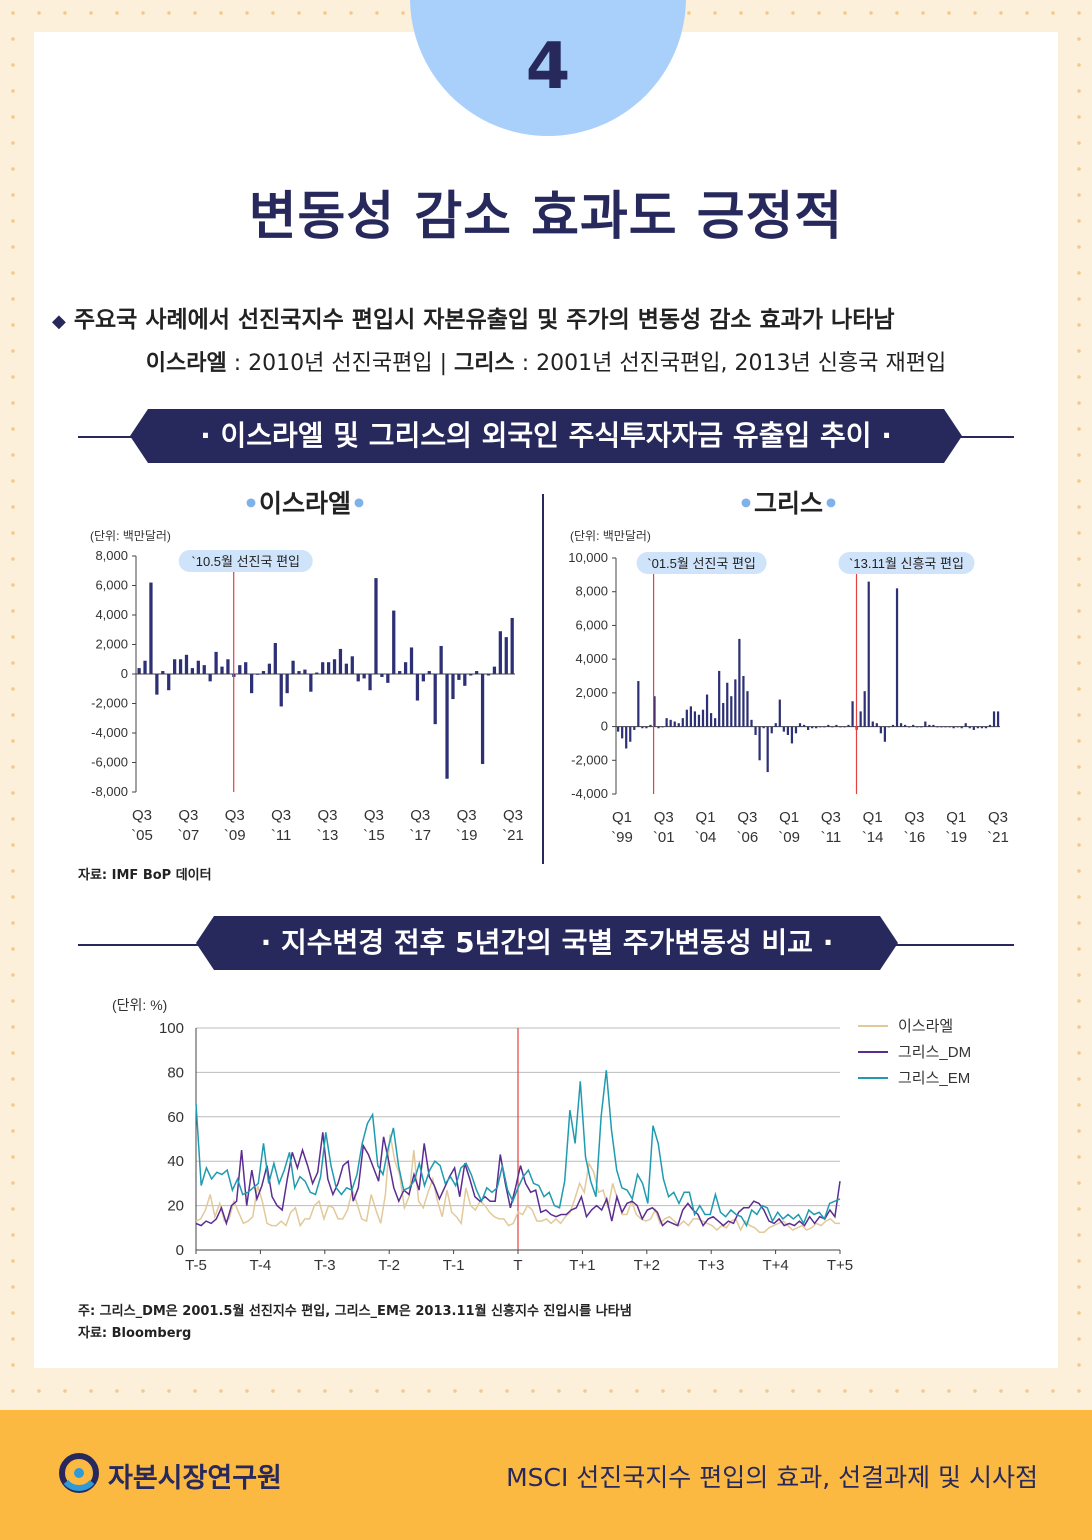  What do you see at coordinates (956, 837) in the screenshot?
I see `x-tick-label: `19` at bounding box center [956, 837].